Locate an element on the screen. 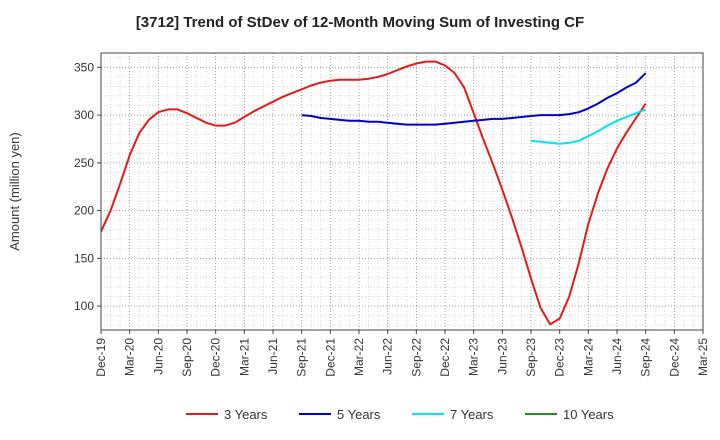  x-tick-label: Jun-24 is located at coordinates (617, 356).